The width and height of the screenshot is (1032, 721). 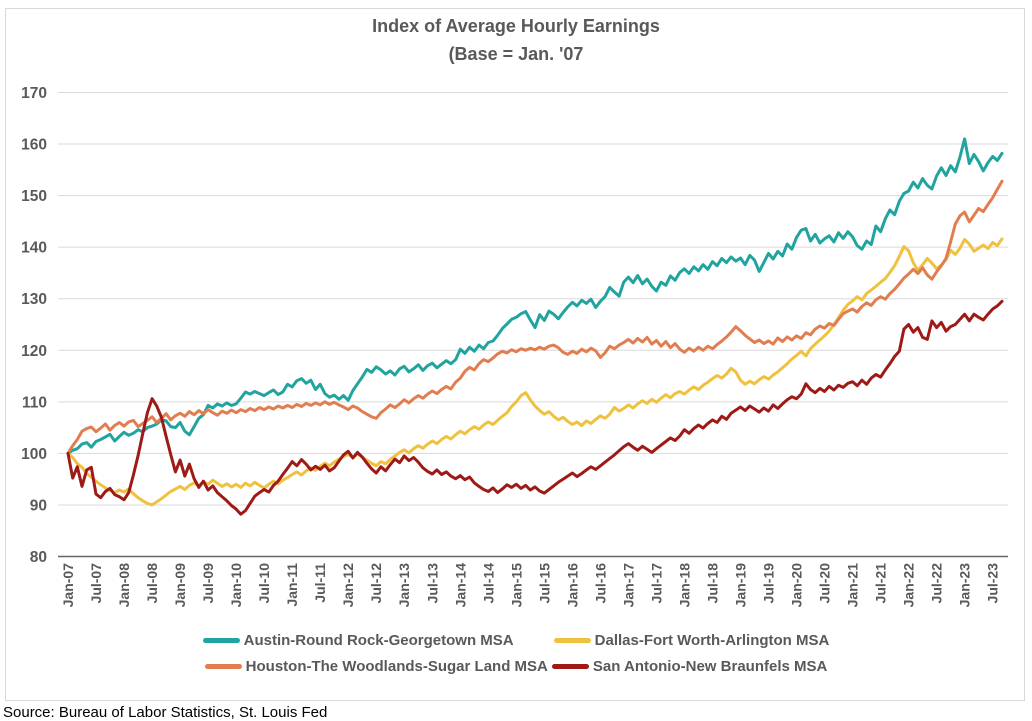 I want to click on x-tick-label: Jul-19, so click(x=769, y=583).